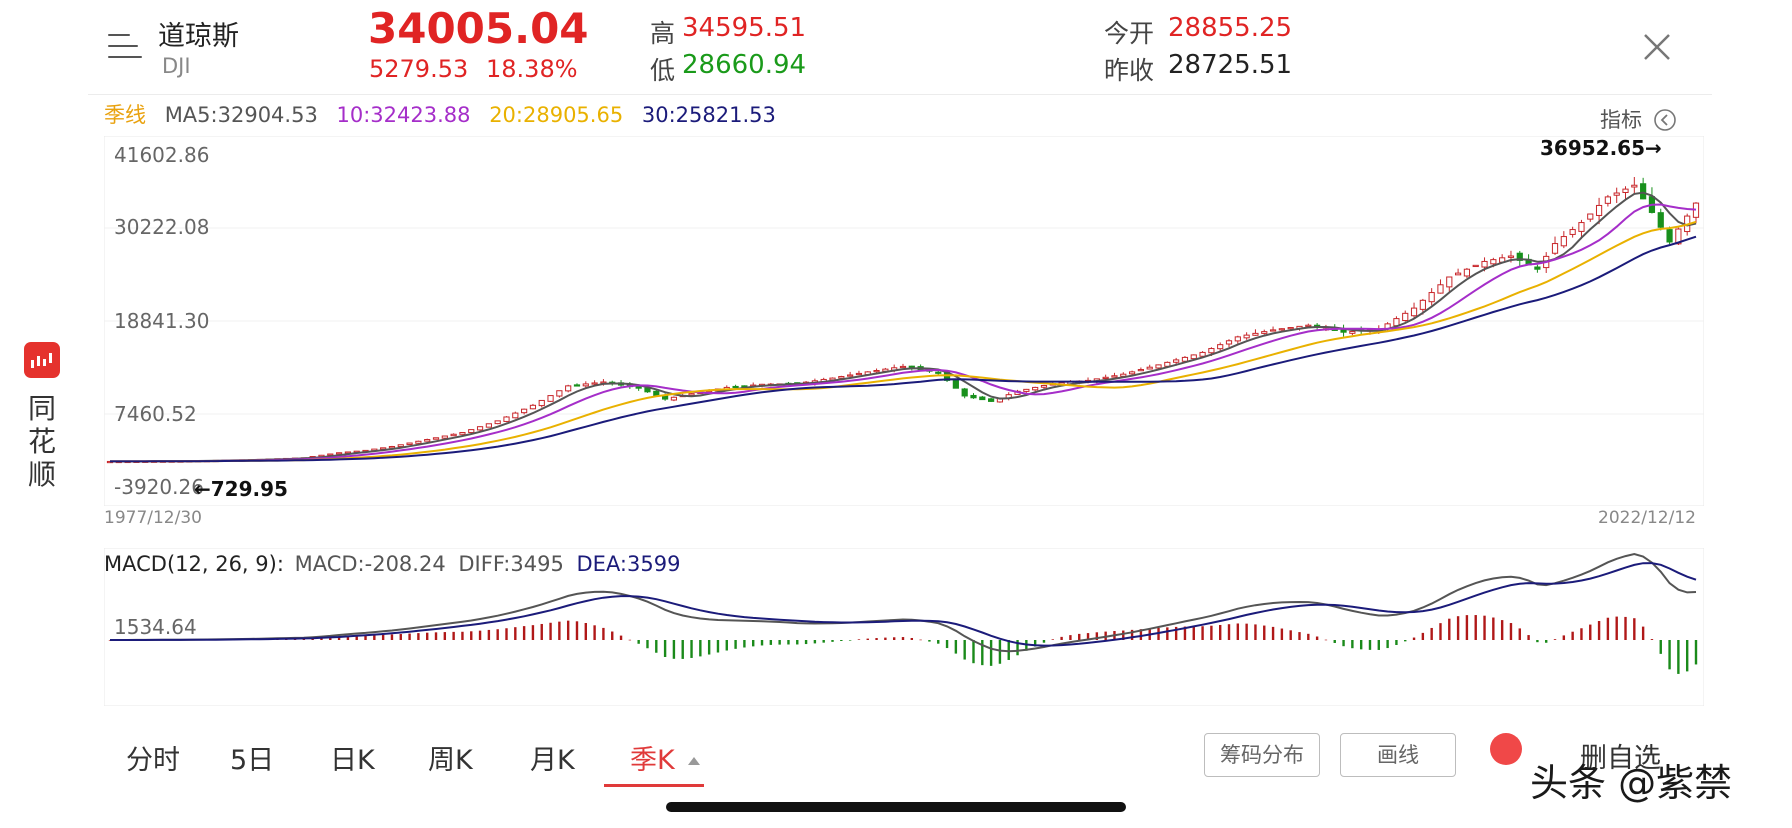 The height and width of the screenshot is (828, 1792). Describe the element at coordinates (252, 760) in the screenshot. I see `tab-5day: 5日` at that location.